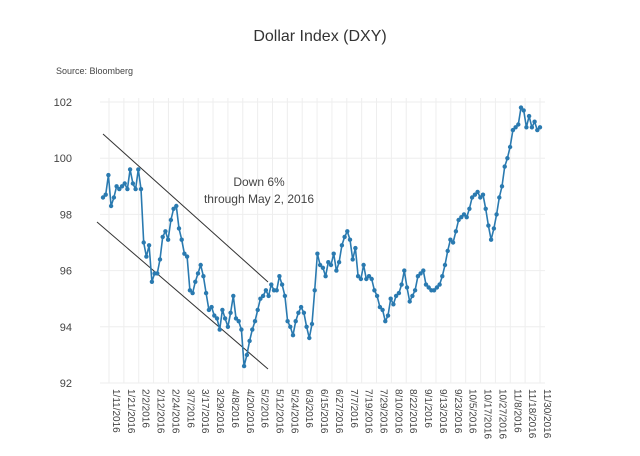 The image size is (640, 456). I want to click on x-tick-label: 1/11/2016, so click(115, 411).